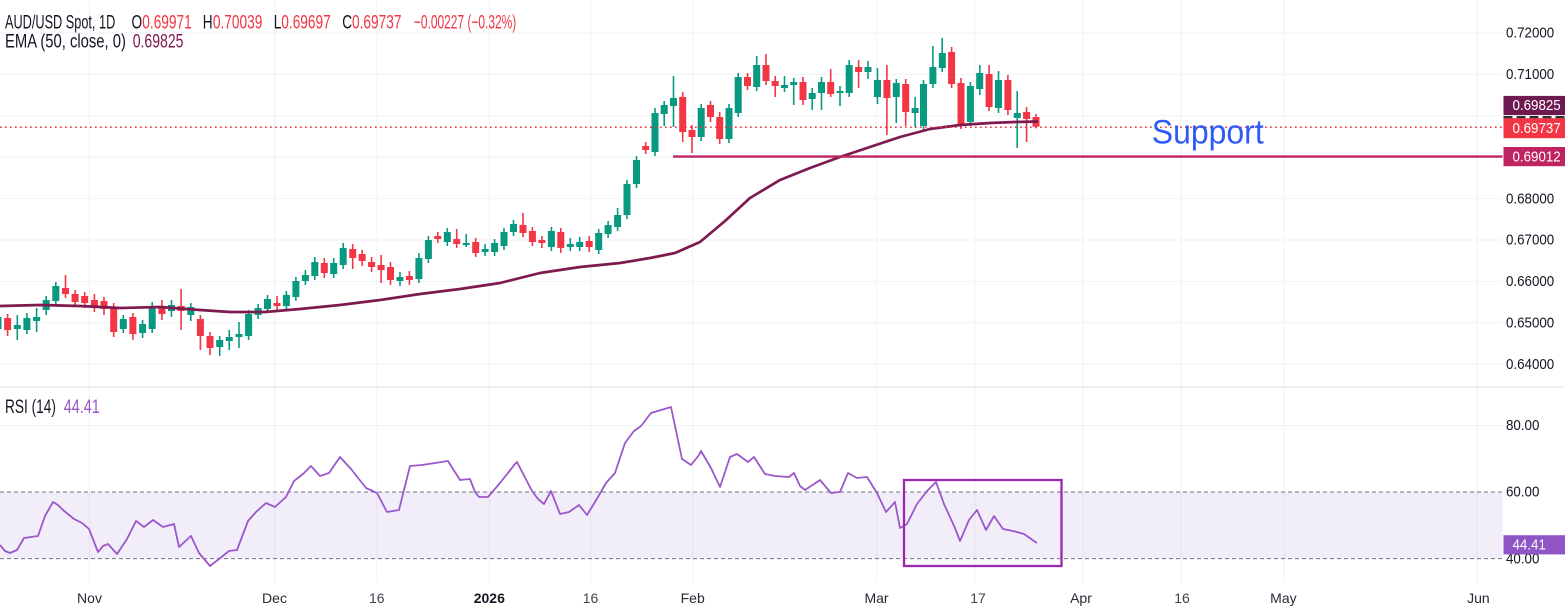 This screenshot has width=1565, height=615. Describe the element at coordinates (347, 22) in the screenshot. I see `svg-text: C` at that location.